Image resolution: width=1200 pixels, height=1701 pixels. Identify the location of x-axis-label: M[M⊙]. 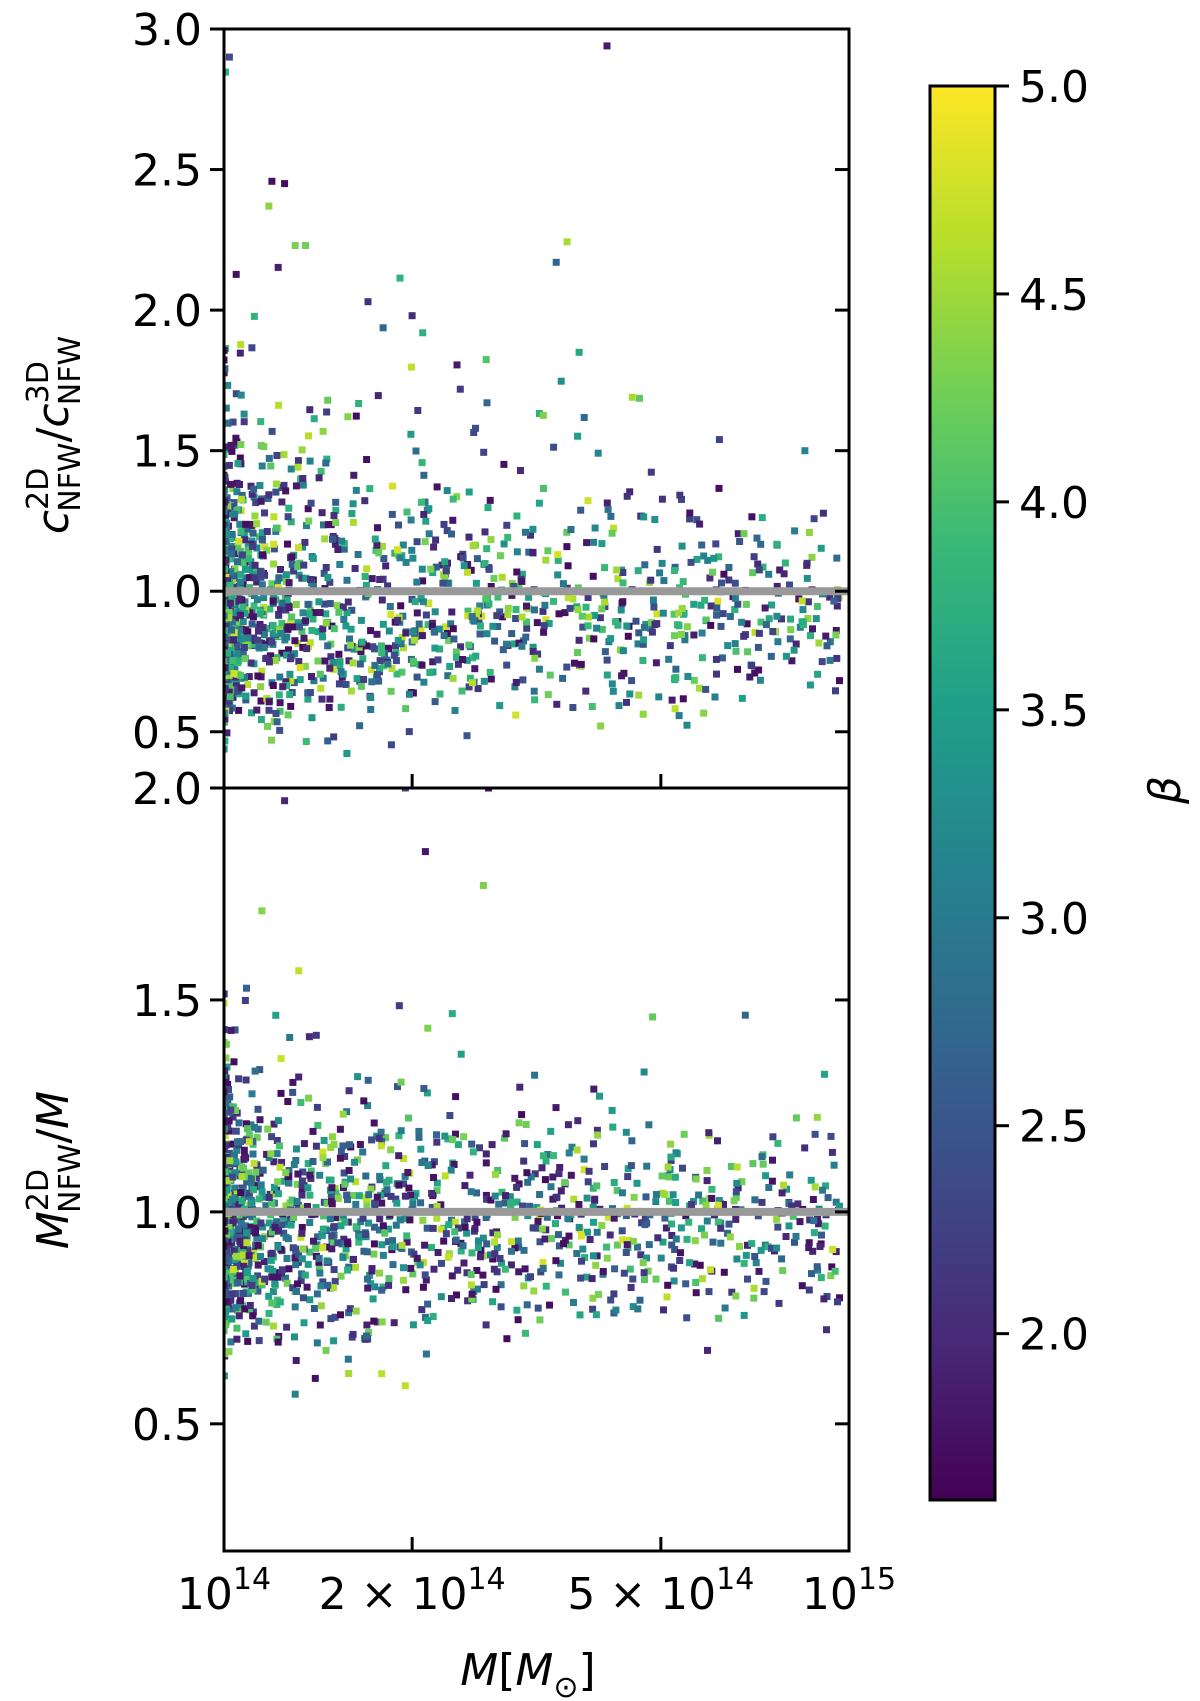
(527, 1673).